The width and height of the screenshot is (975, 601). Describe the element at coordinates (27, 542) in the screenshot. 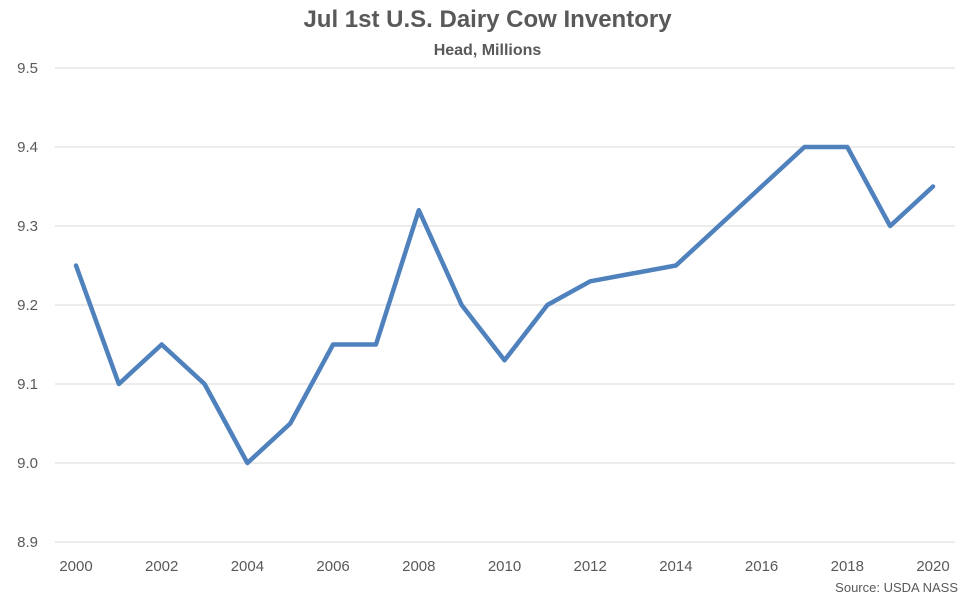

I see `y-tick-label: 8.9` at that location.